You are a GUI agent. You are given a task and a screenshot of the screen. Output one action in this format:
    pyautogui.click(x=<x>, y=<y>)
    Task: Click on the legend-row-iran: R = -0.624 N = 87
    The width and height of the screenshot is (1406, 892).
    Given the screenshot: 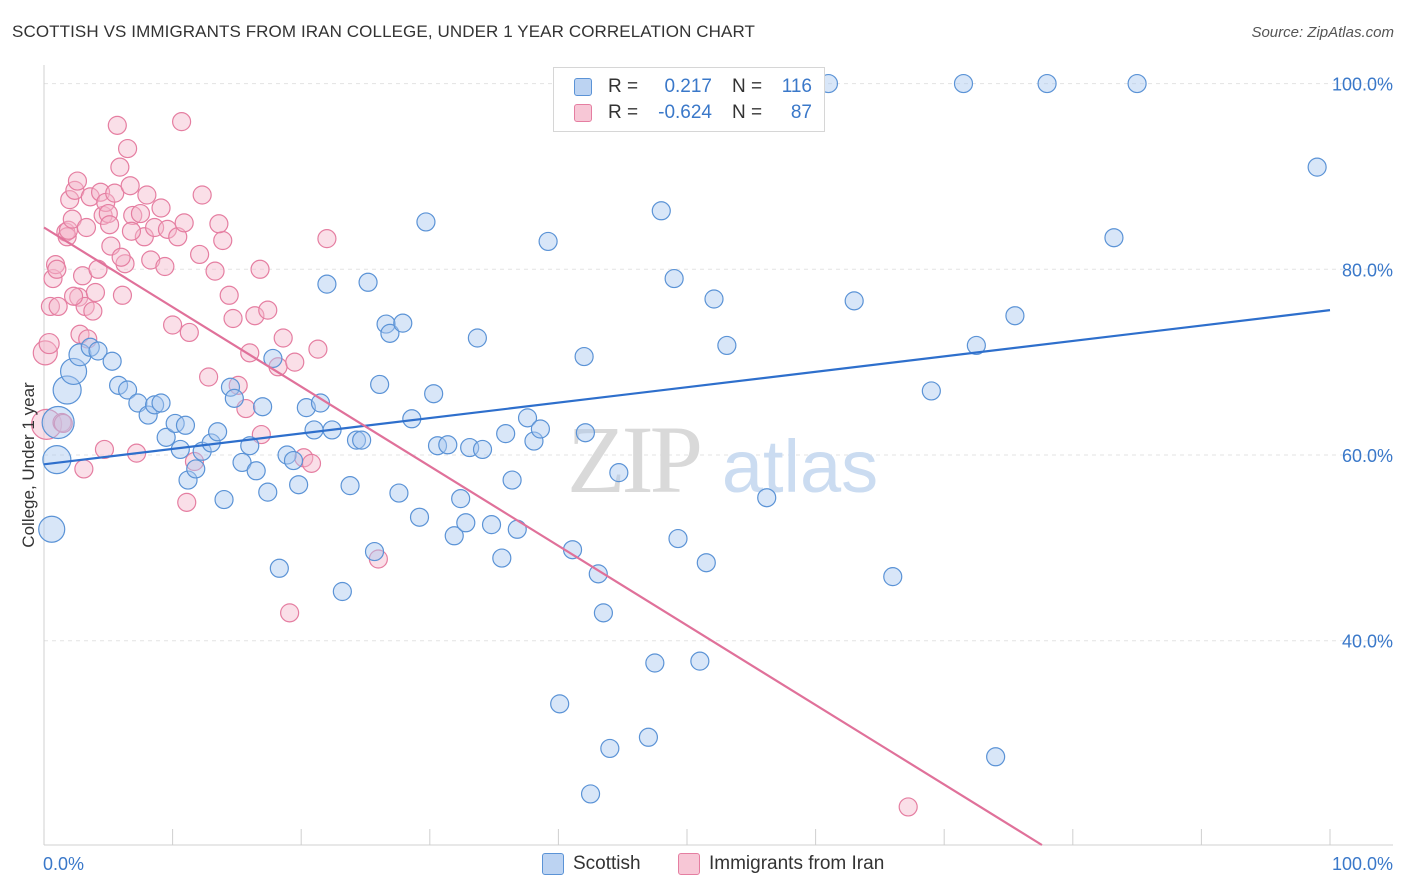 What is the action you would take?
    pyautogui.click(x=693, y=113)
    